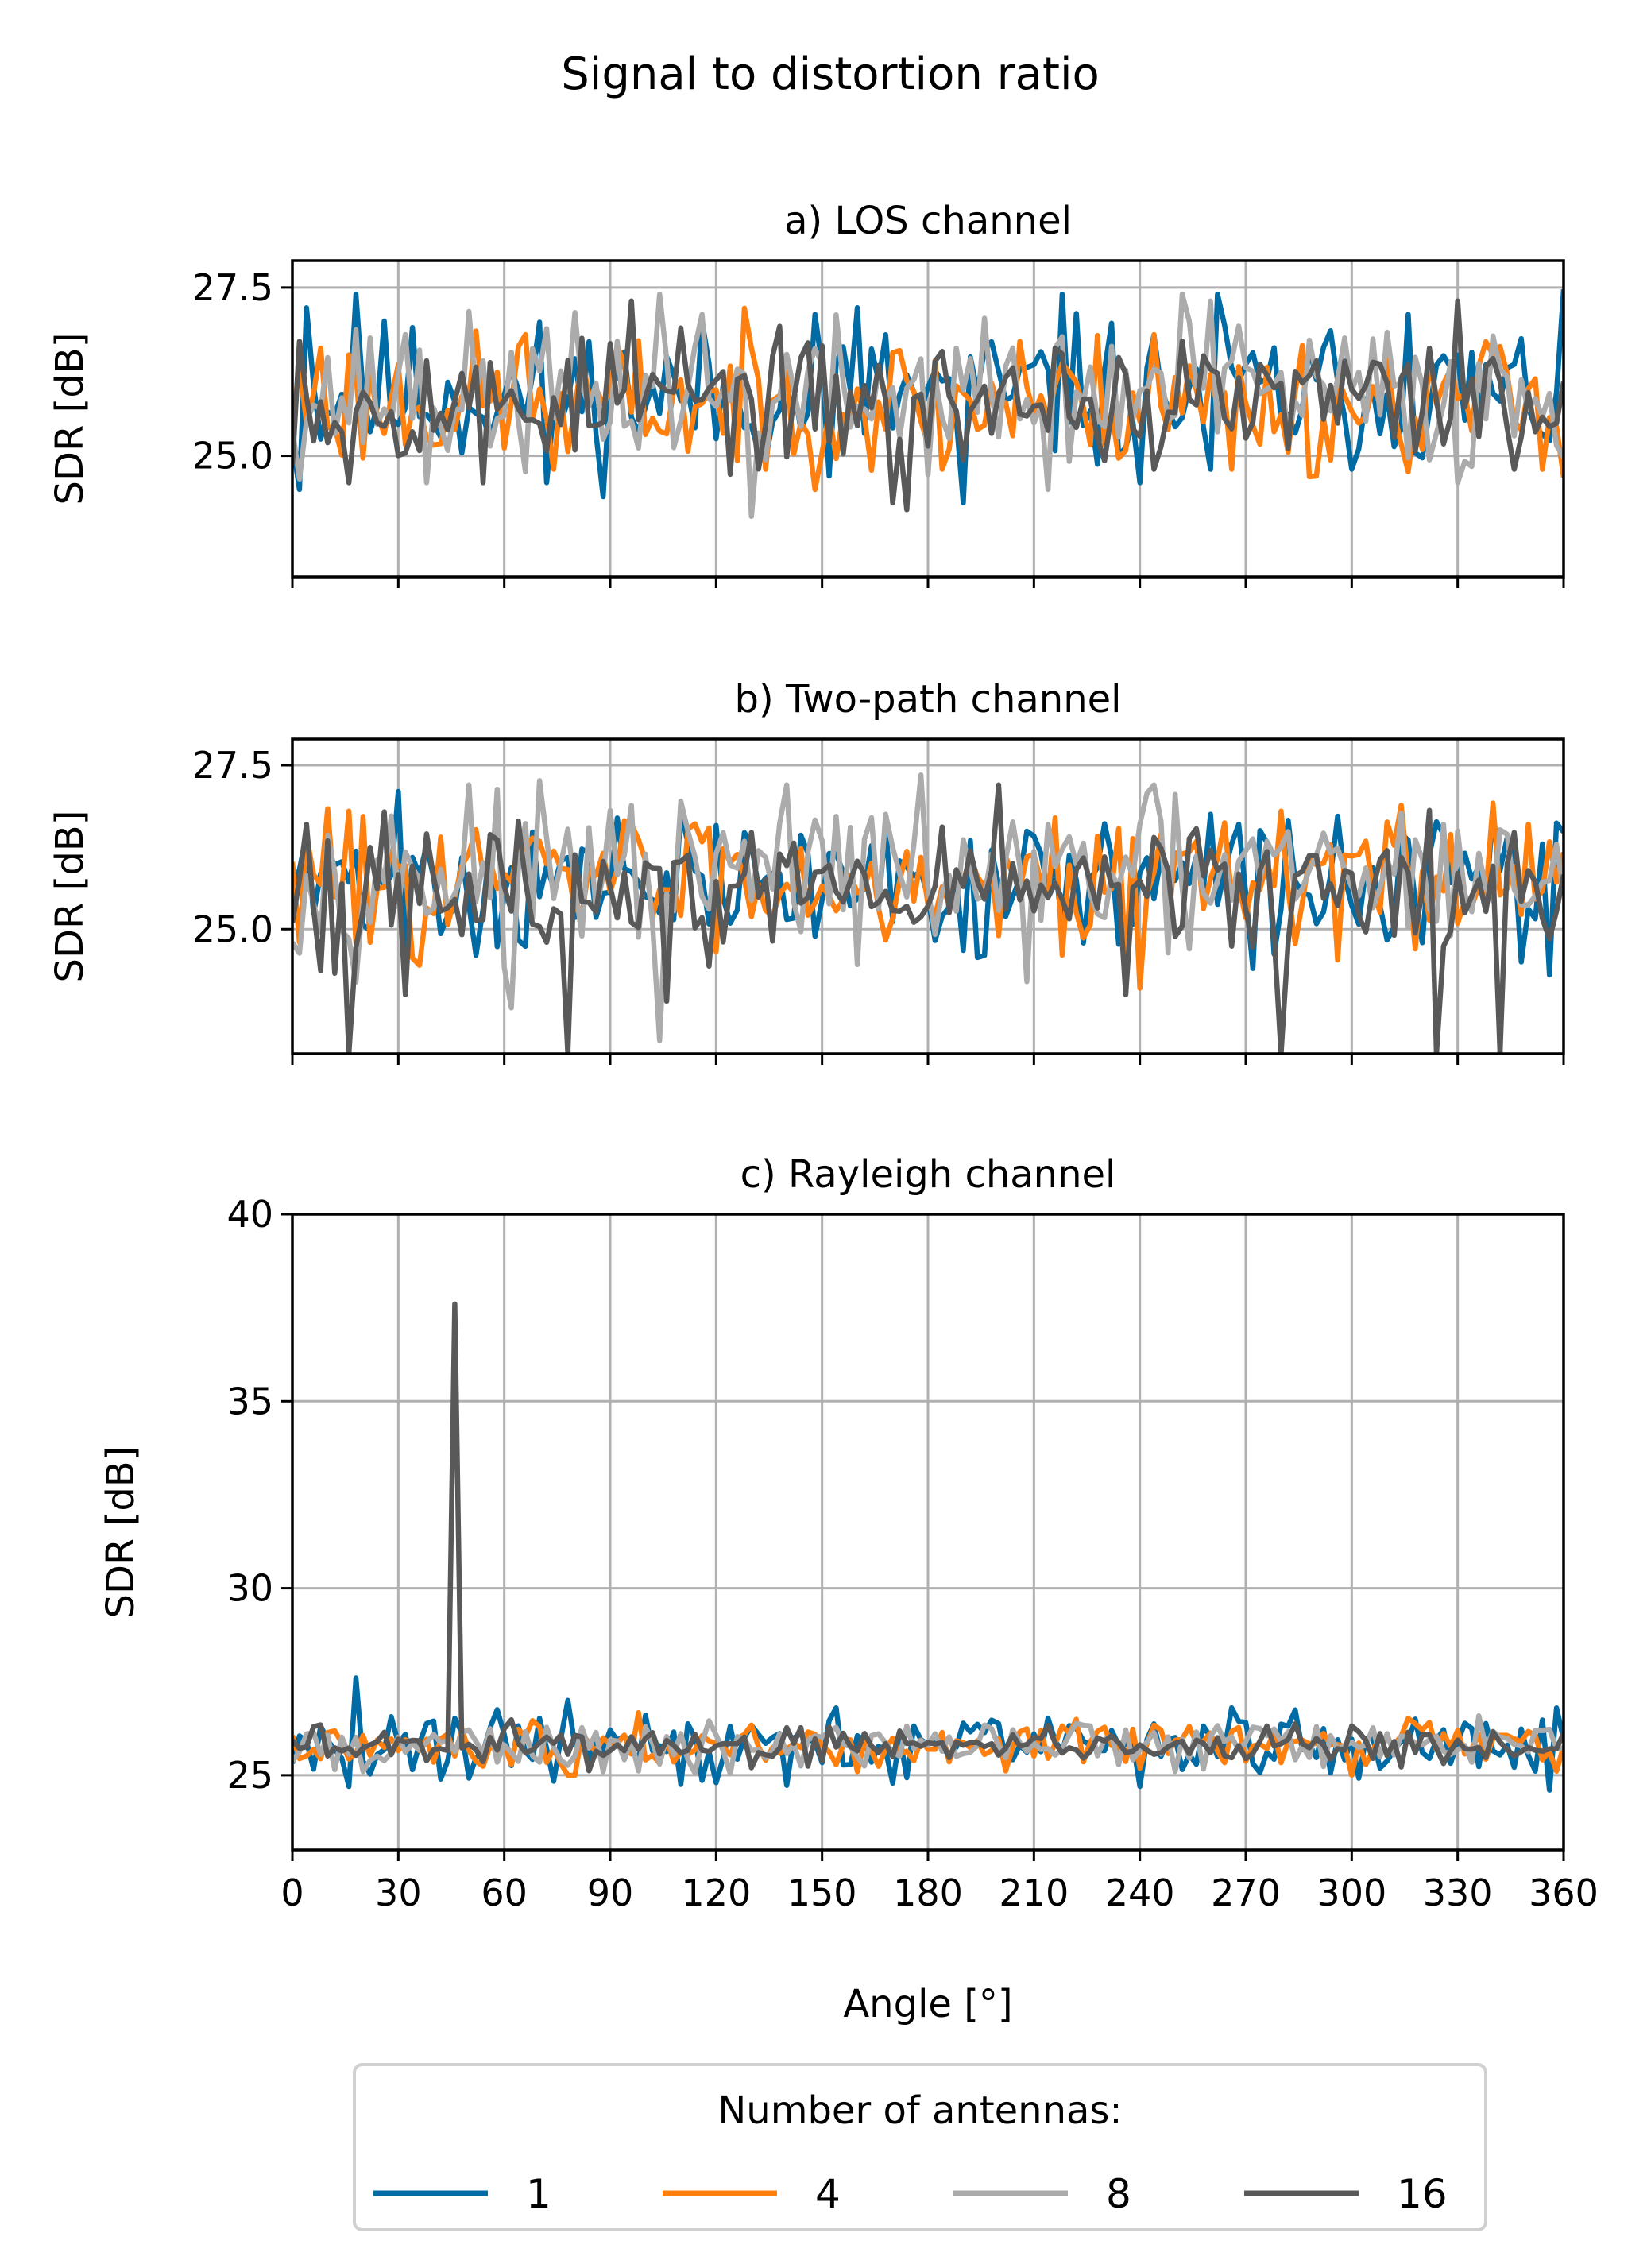 This screenshot has height=2268, width=1651. Describe the element at coordinates (928, 699) in the screenshot. I see `panel-title: b) Two-path channel` at that location.